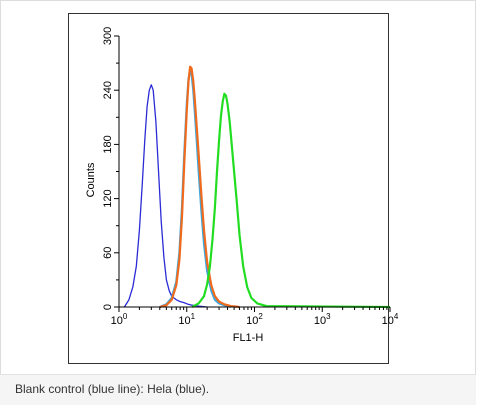 The width and height of the screenshot is (478, 407). I want to click on x-tick-label: 10³, so click(322, 319).